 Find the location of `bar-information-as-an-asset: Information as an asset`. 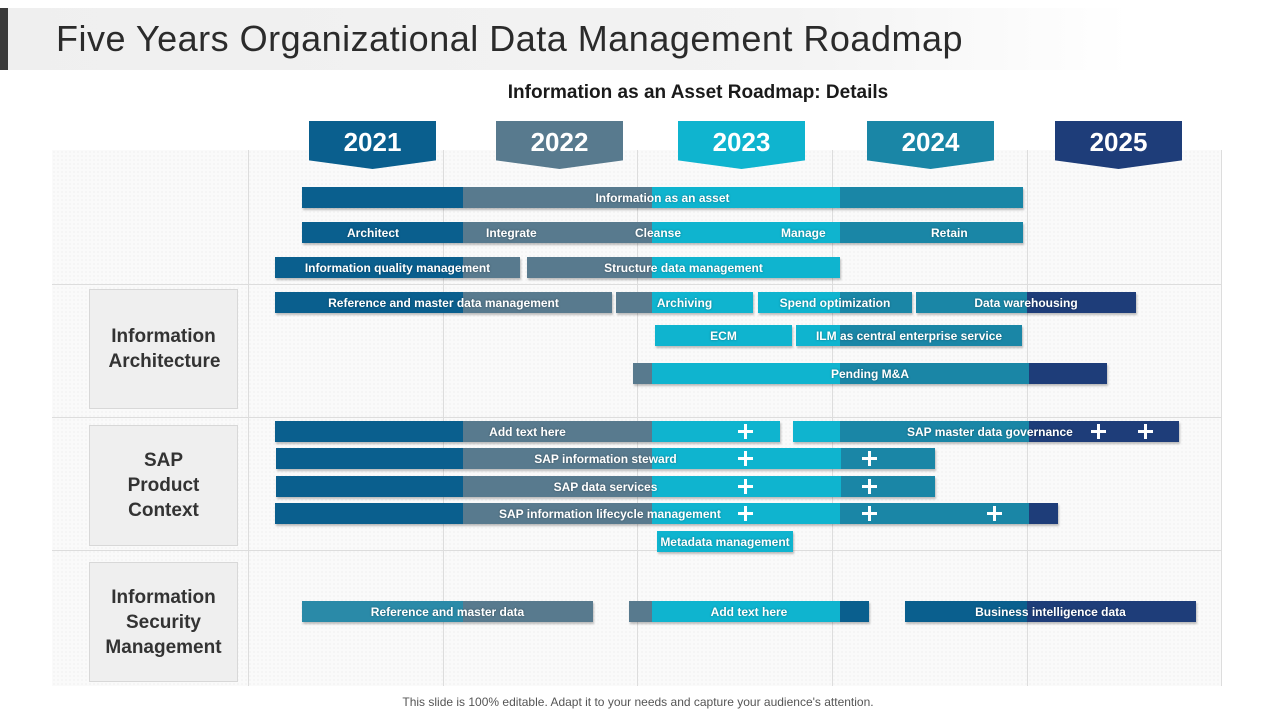

bar-information-as-an-asset: Information as an asset is located at coordinates (662, 197).